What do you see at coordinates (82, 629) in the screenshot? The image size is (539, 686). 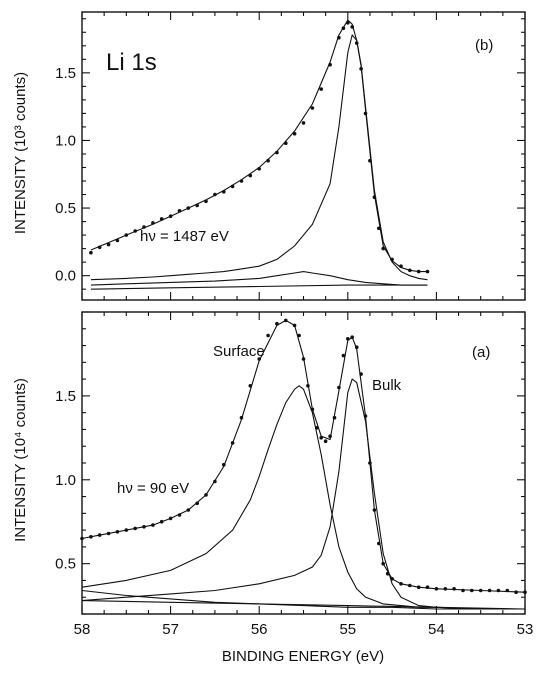 I see `a-x-tick-label: 58` at bounding box center [82, 629].